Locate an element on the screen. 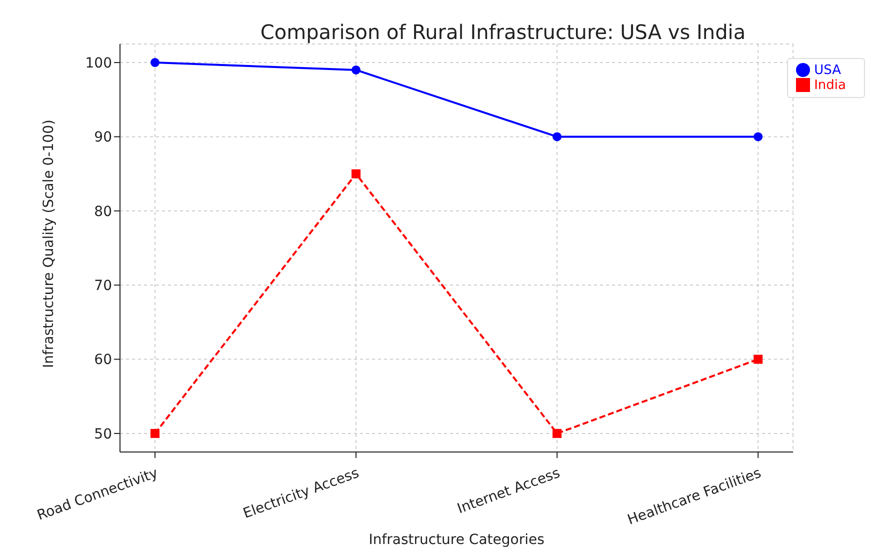  chart-title: Comparison of Rural Infrastructure: USA vs India is located at coordinates (503, 32).